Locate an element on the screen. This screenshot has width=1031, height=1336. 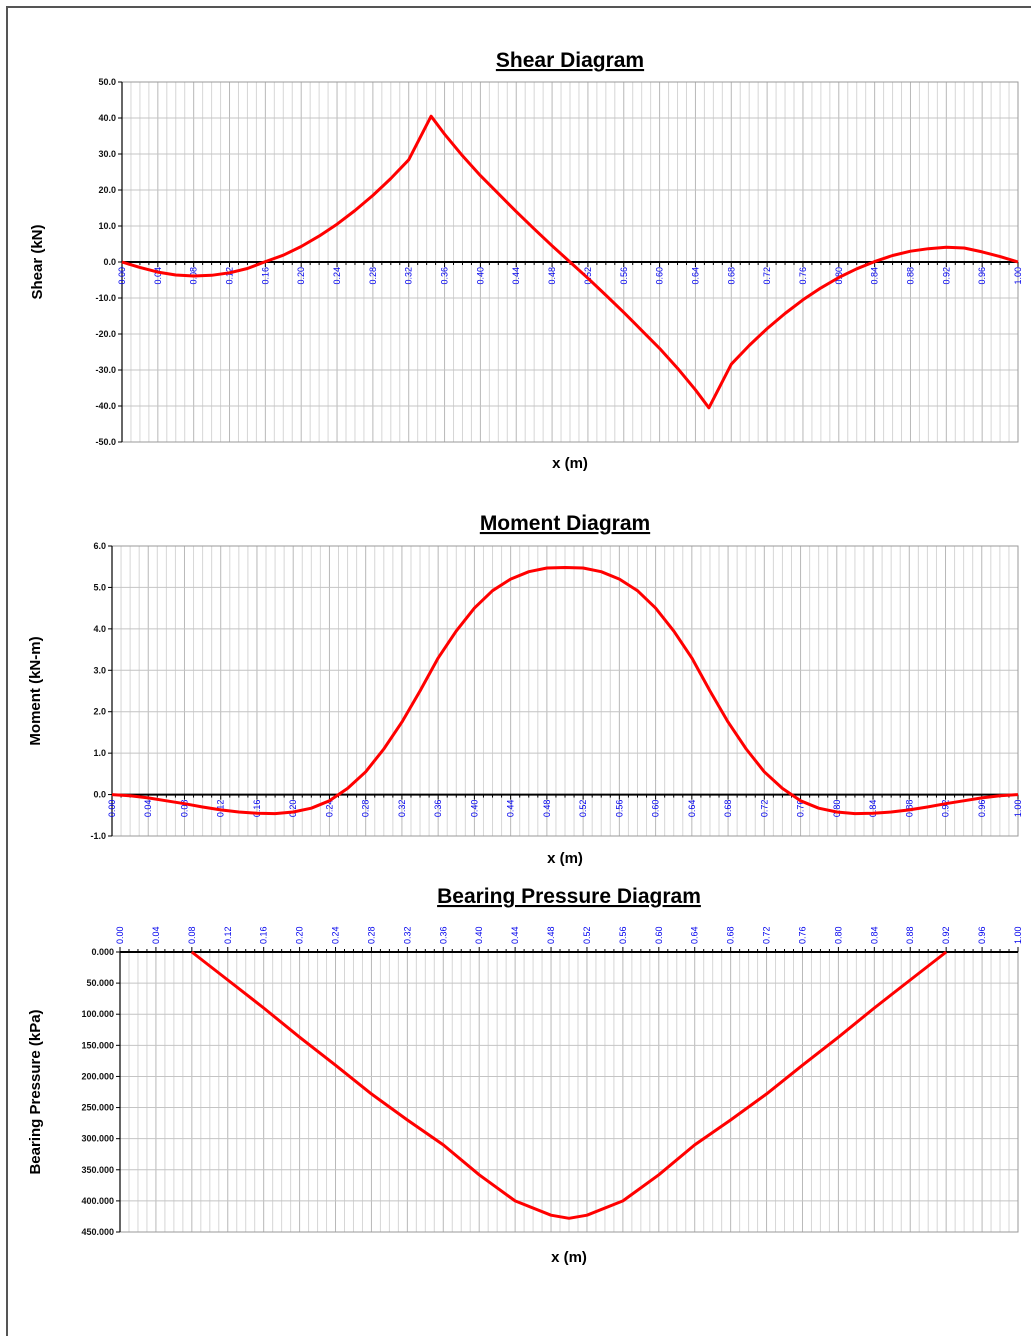
y-tick-label: 400.000 is located at coordinates (97, 1201).